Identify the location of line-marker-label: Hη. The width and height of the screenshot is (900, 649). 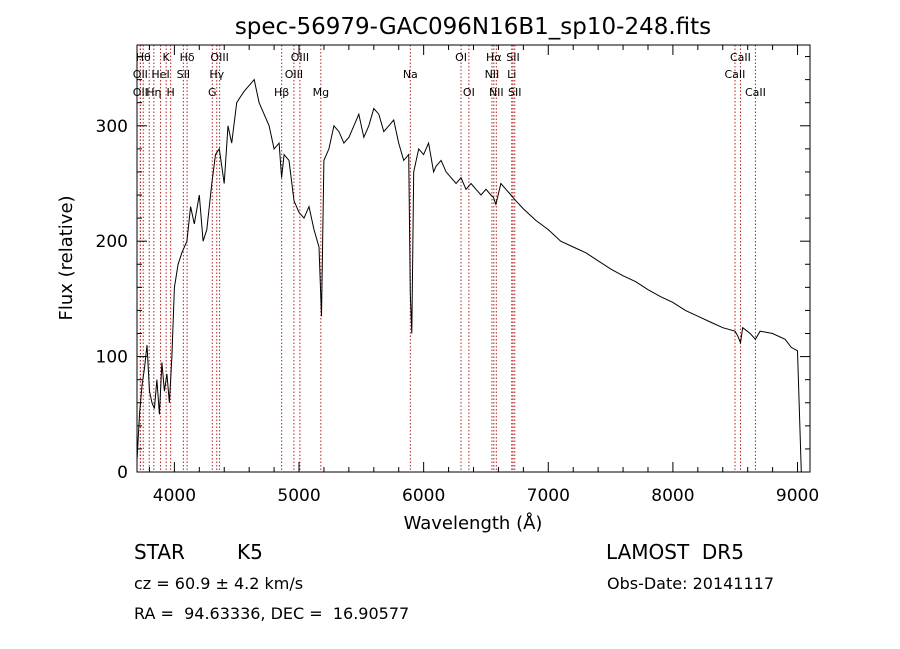
(153, 92).